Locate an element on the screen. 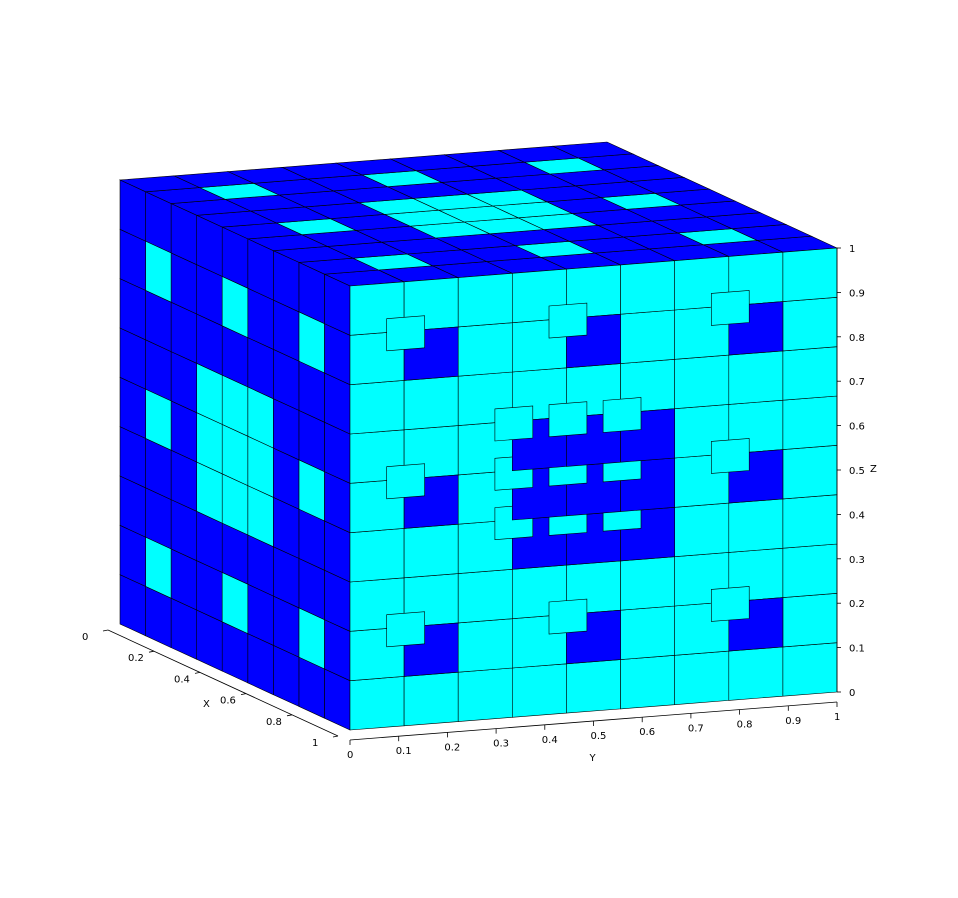  x-tick-label: 0.8 is located at coordinates (274, 722).